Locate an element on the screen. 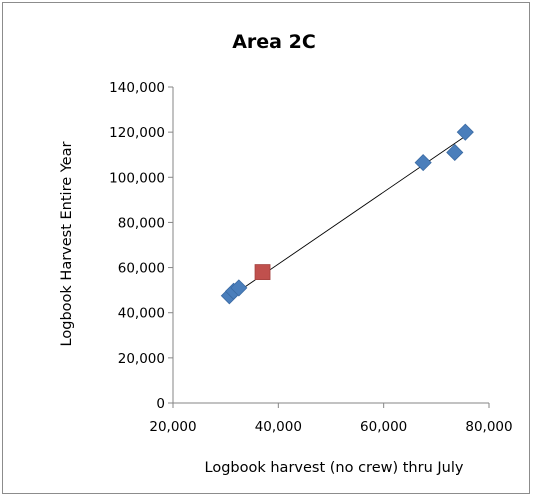 The image size is (535, 499). x-tick-label: 20,000 is located at coordinates (172, 427).